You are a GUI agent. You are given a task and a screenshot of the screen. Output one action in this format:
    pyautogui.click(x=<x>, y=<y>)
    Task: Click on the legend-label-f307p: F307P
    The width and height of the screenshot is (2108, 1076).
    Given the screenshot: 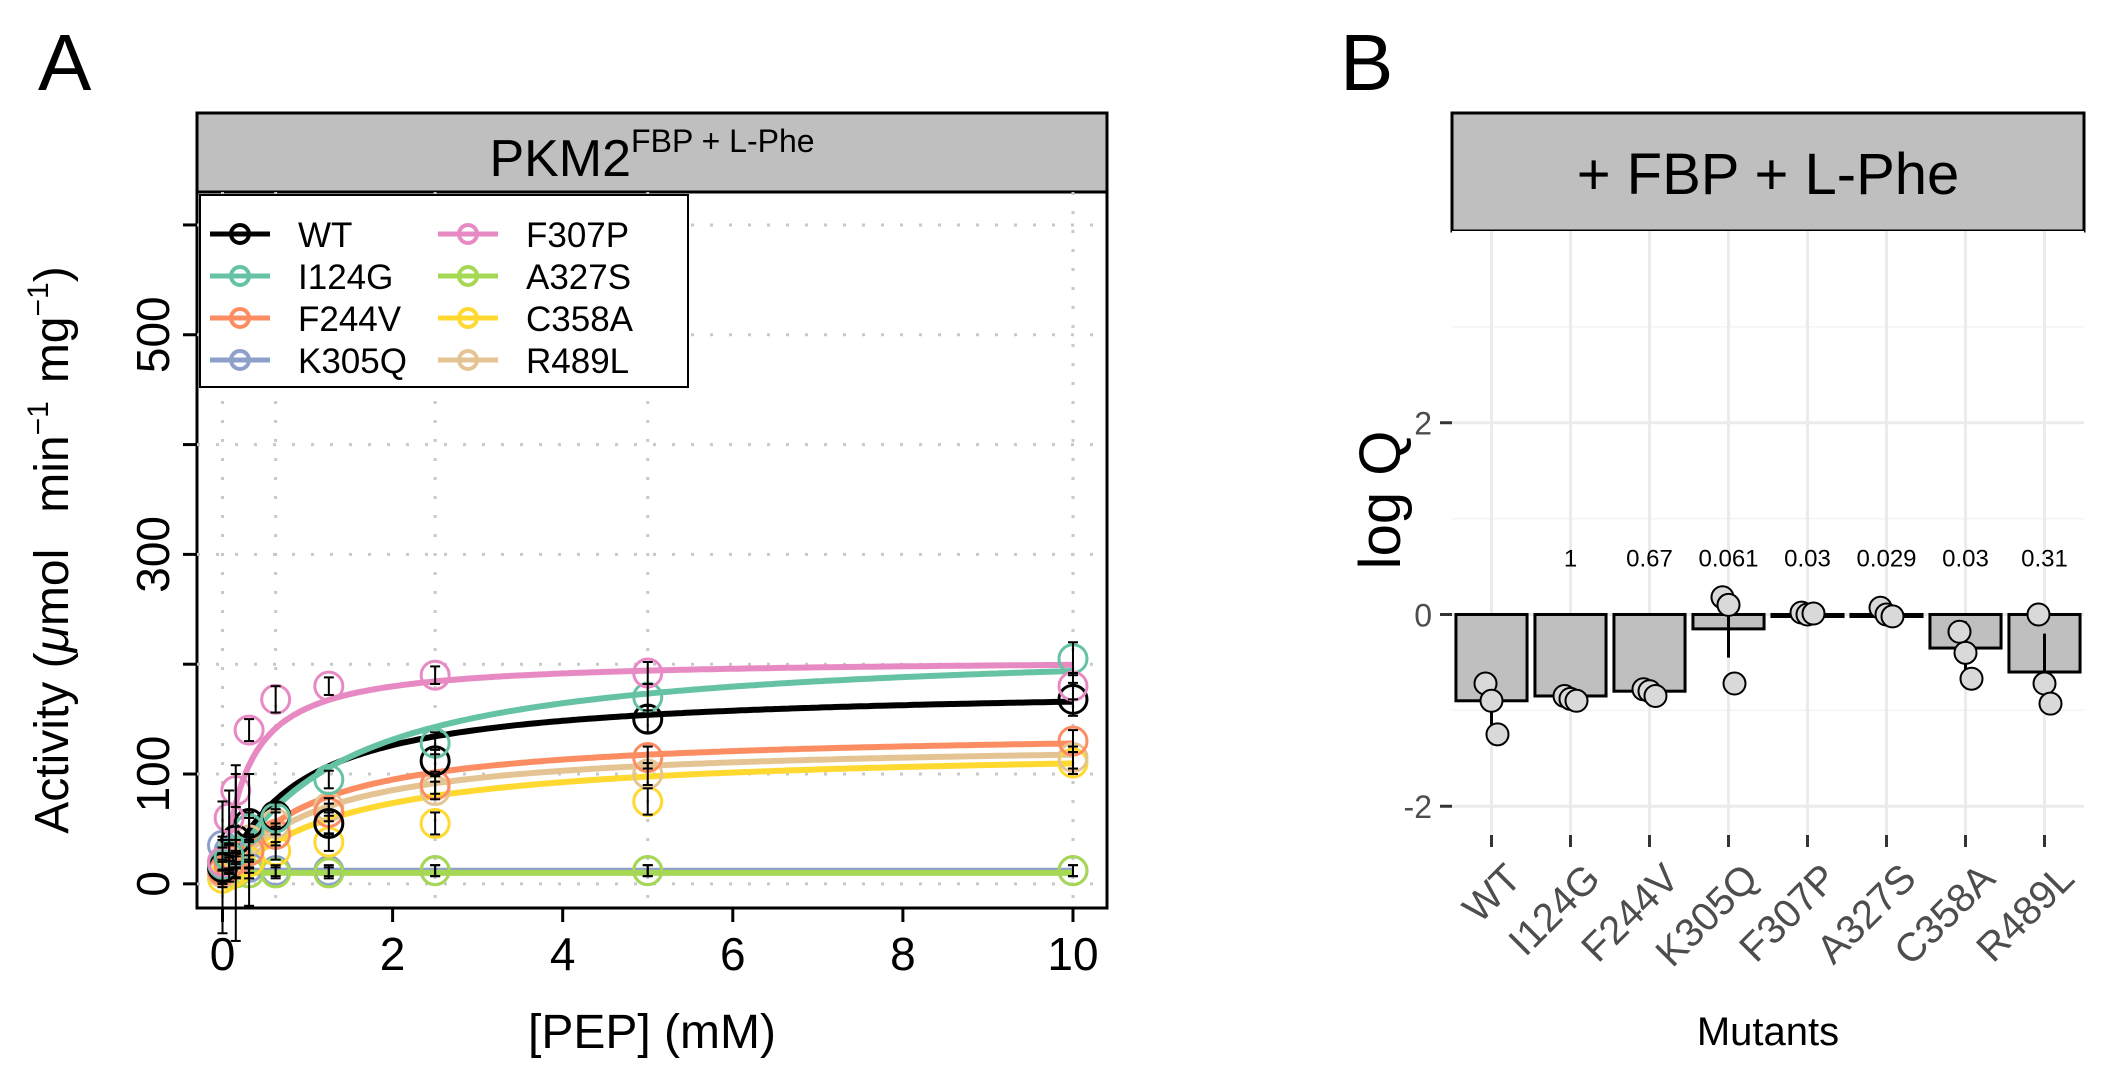 What is the action you would take?
    pyautogui.click(x=577, y=235)
    